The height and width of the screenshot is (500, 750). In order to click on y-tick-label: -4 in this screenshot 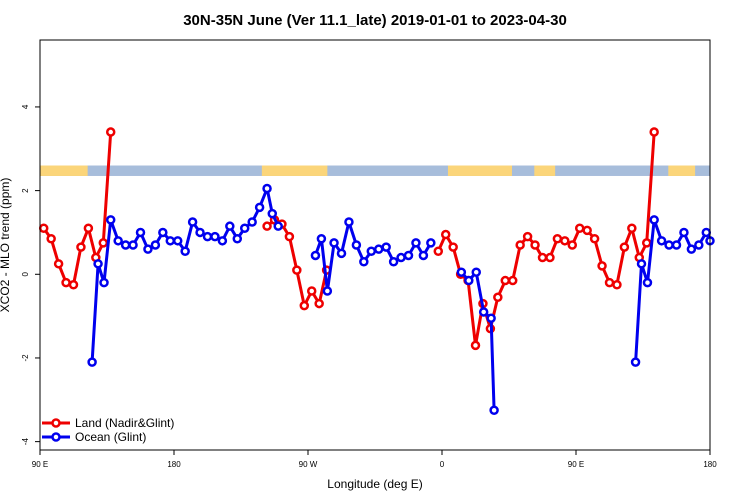, I will do `click(25, 442)`.